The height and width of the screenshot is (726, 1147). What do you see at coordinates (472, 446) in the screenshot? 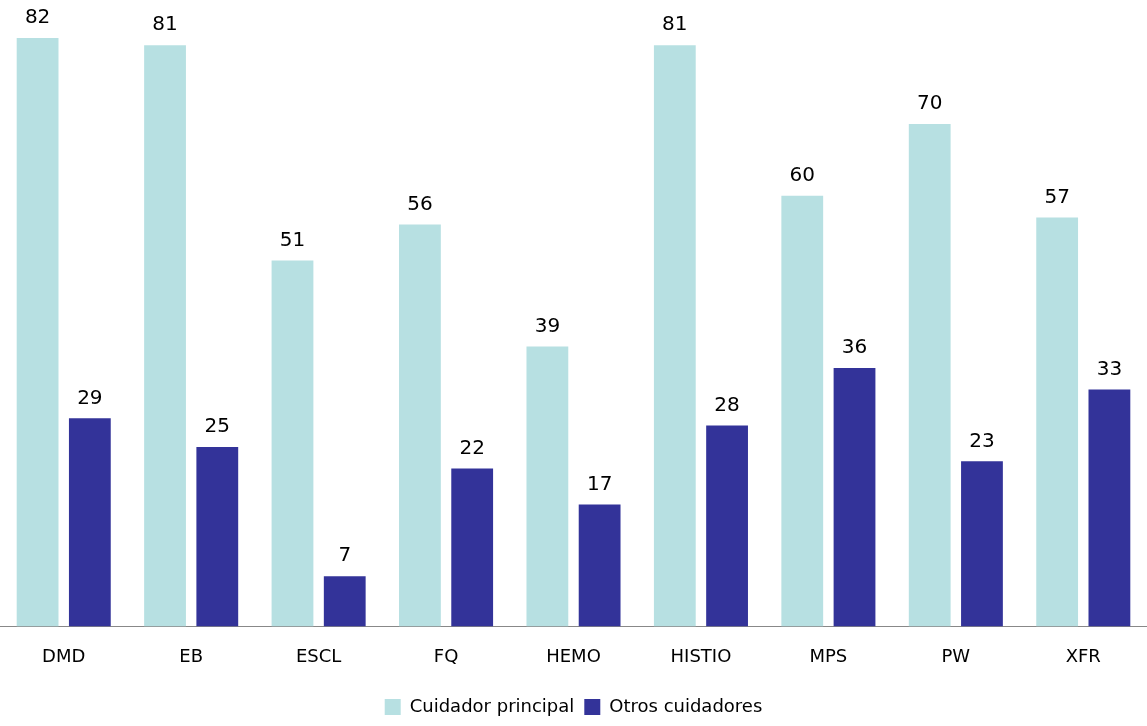
I see `data-label: 22` at bounding box center [472, 446].